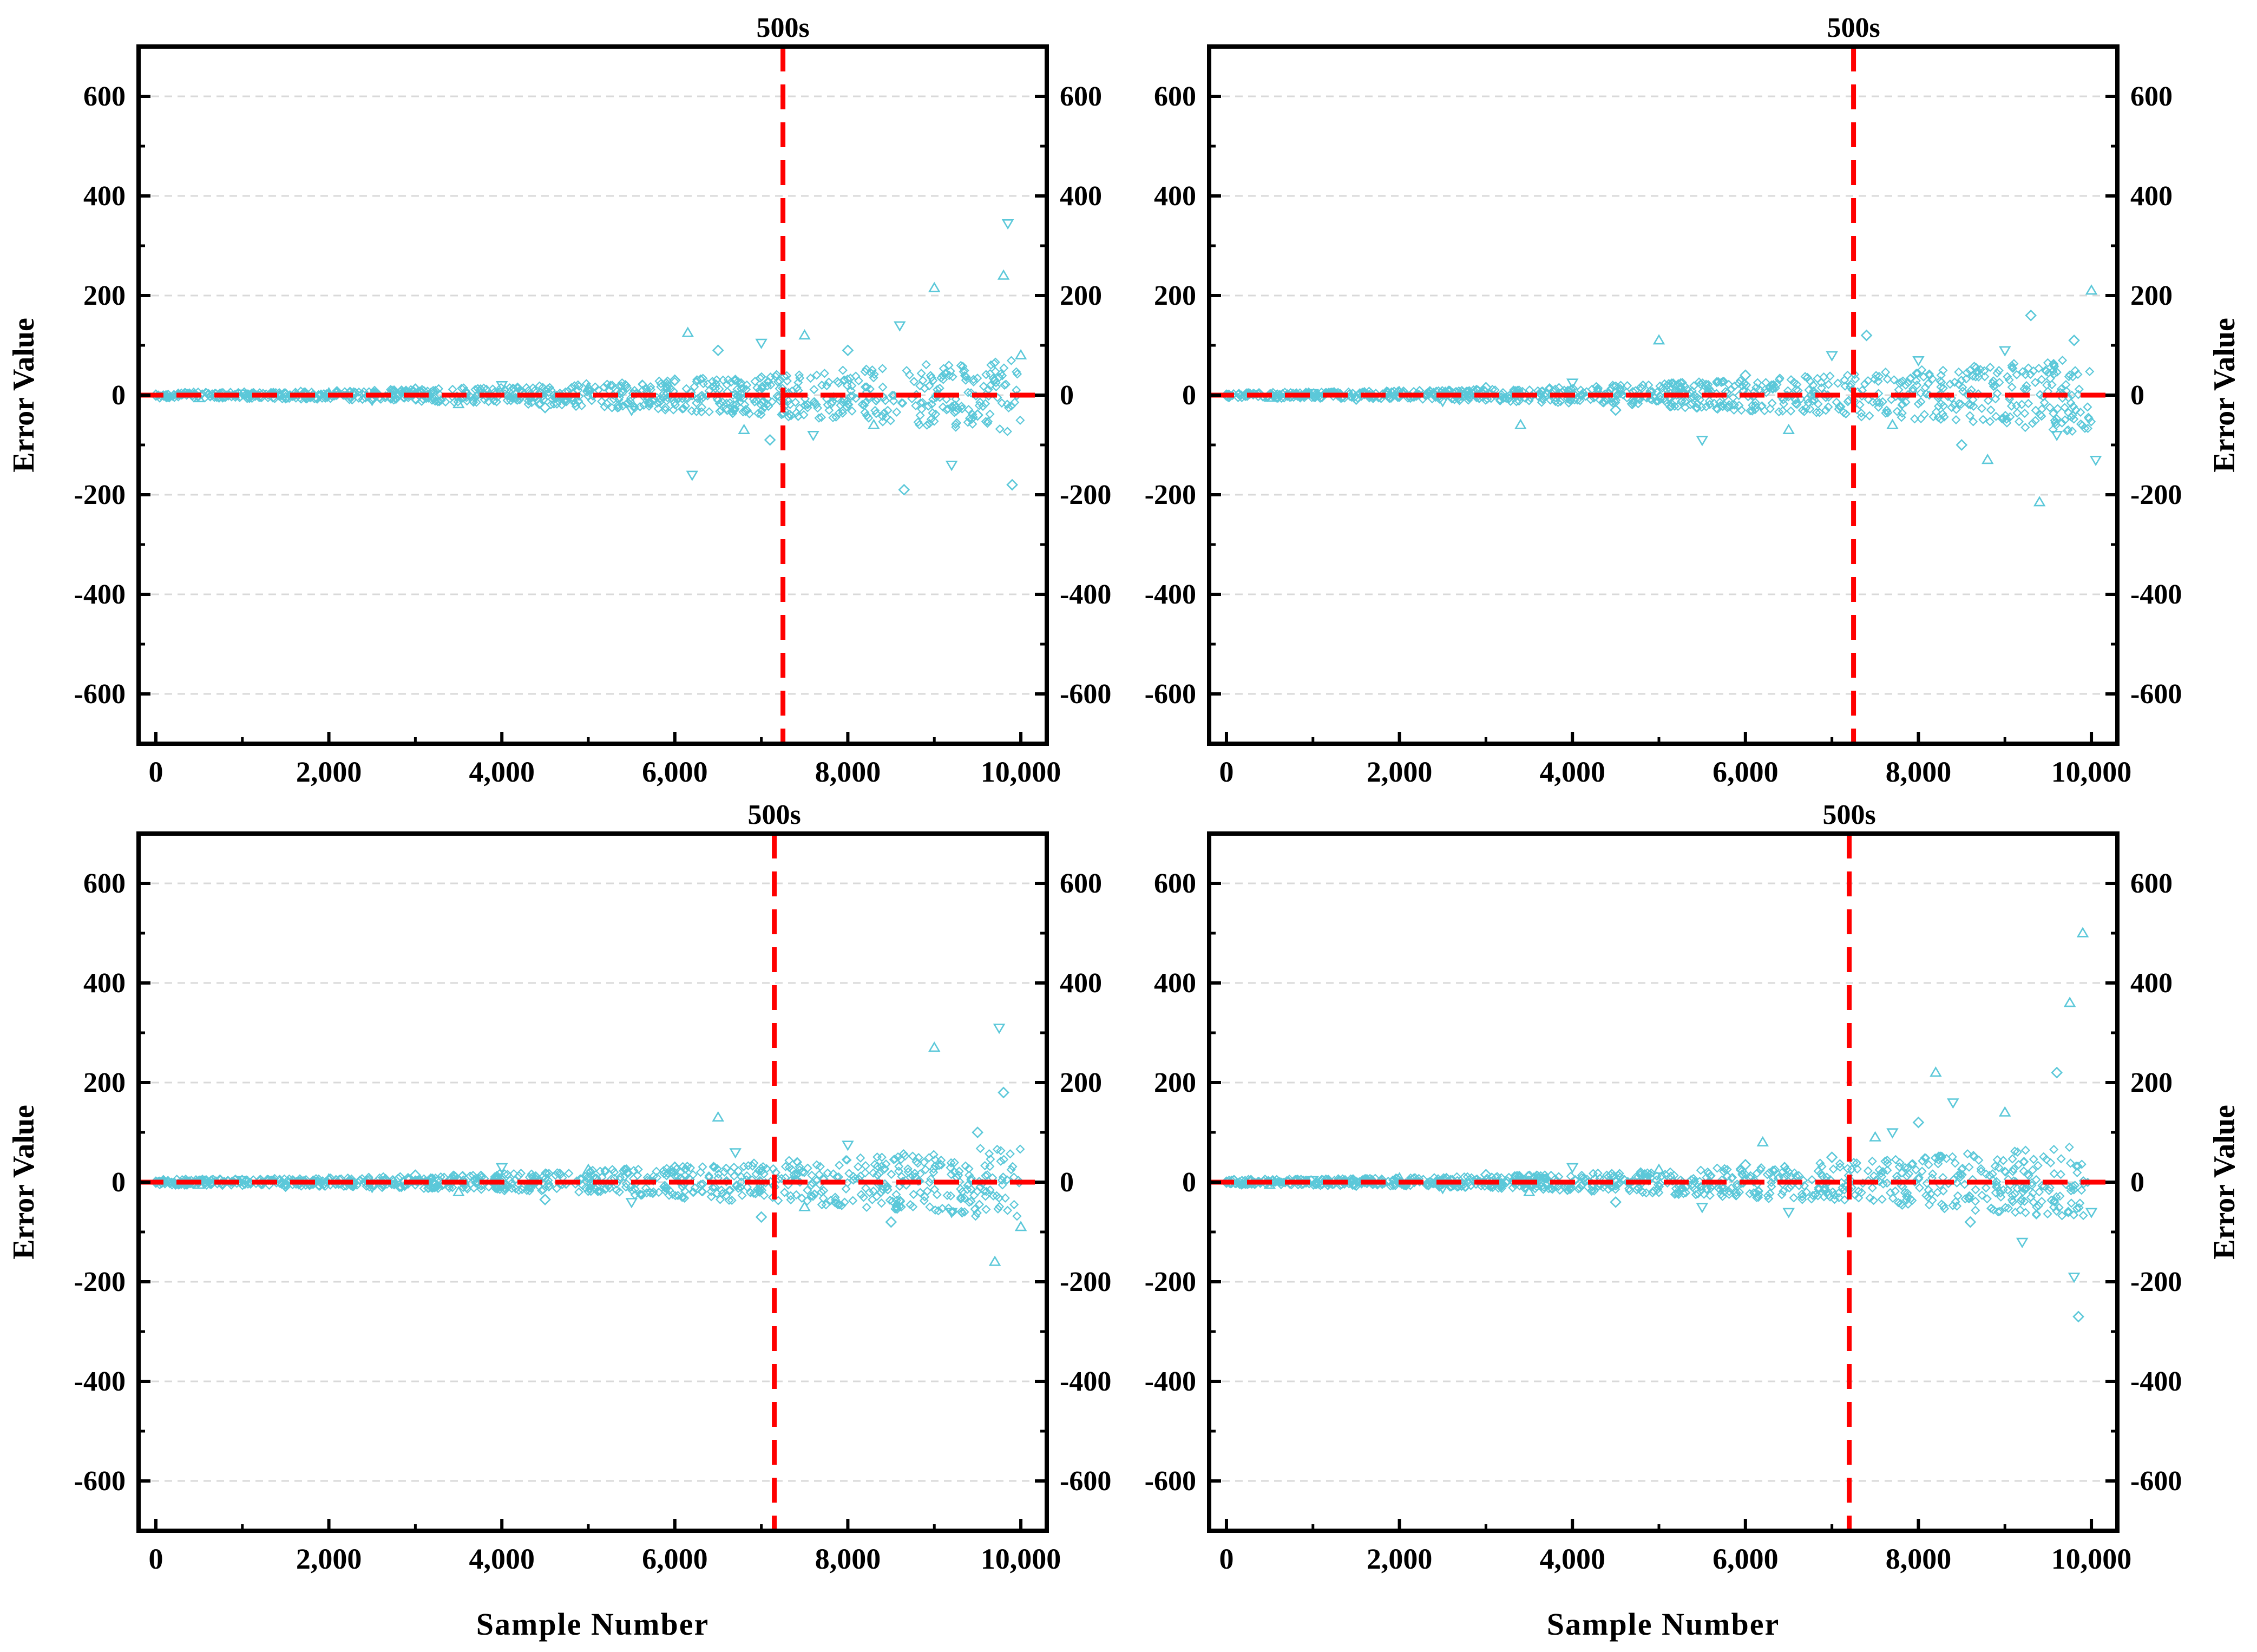  I want to click on x-tick-label: 4,000, so click(1572, 1559).